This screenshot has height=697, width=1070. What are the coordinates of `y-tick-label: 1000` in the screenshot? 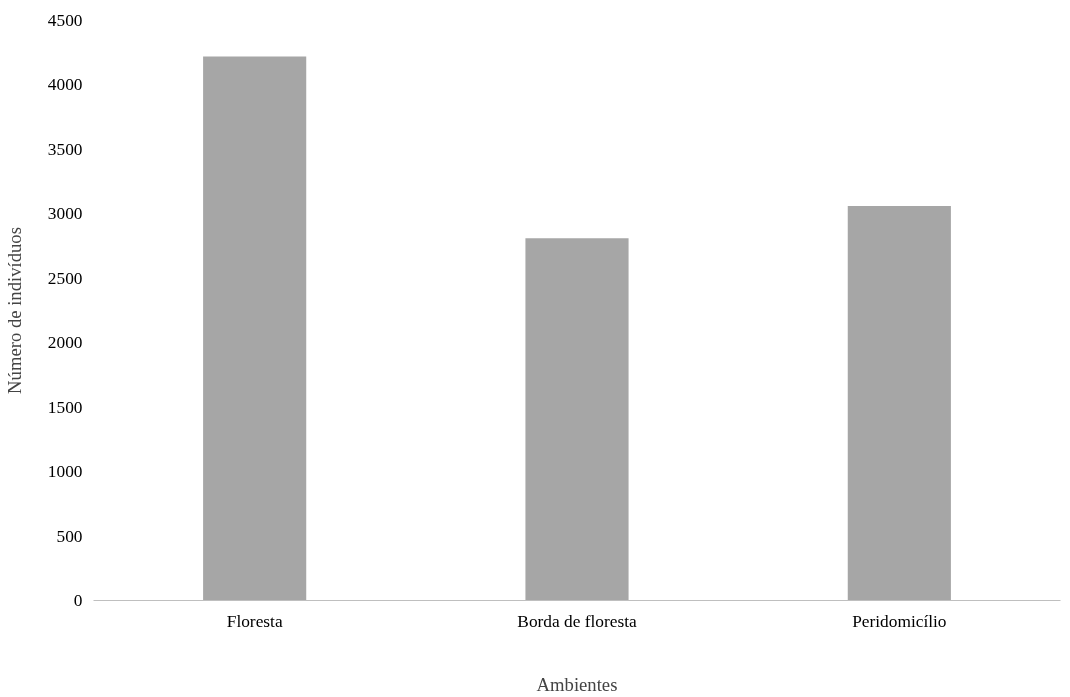 It's located at (65, 472).